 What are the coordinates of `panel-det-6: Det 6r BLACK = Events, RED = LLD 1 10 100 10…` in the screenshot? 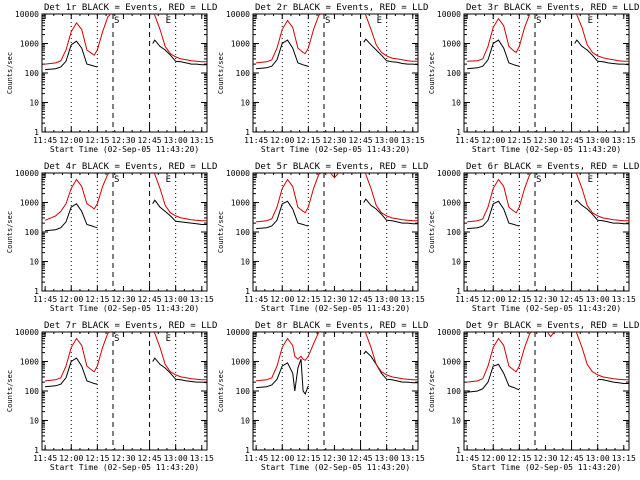 It's located at (533, 237).